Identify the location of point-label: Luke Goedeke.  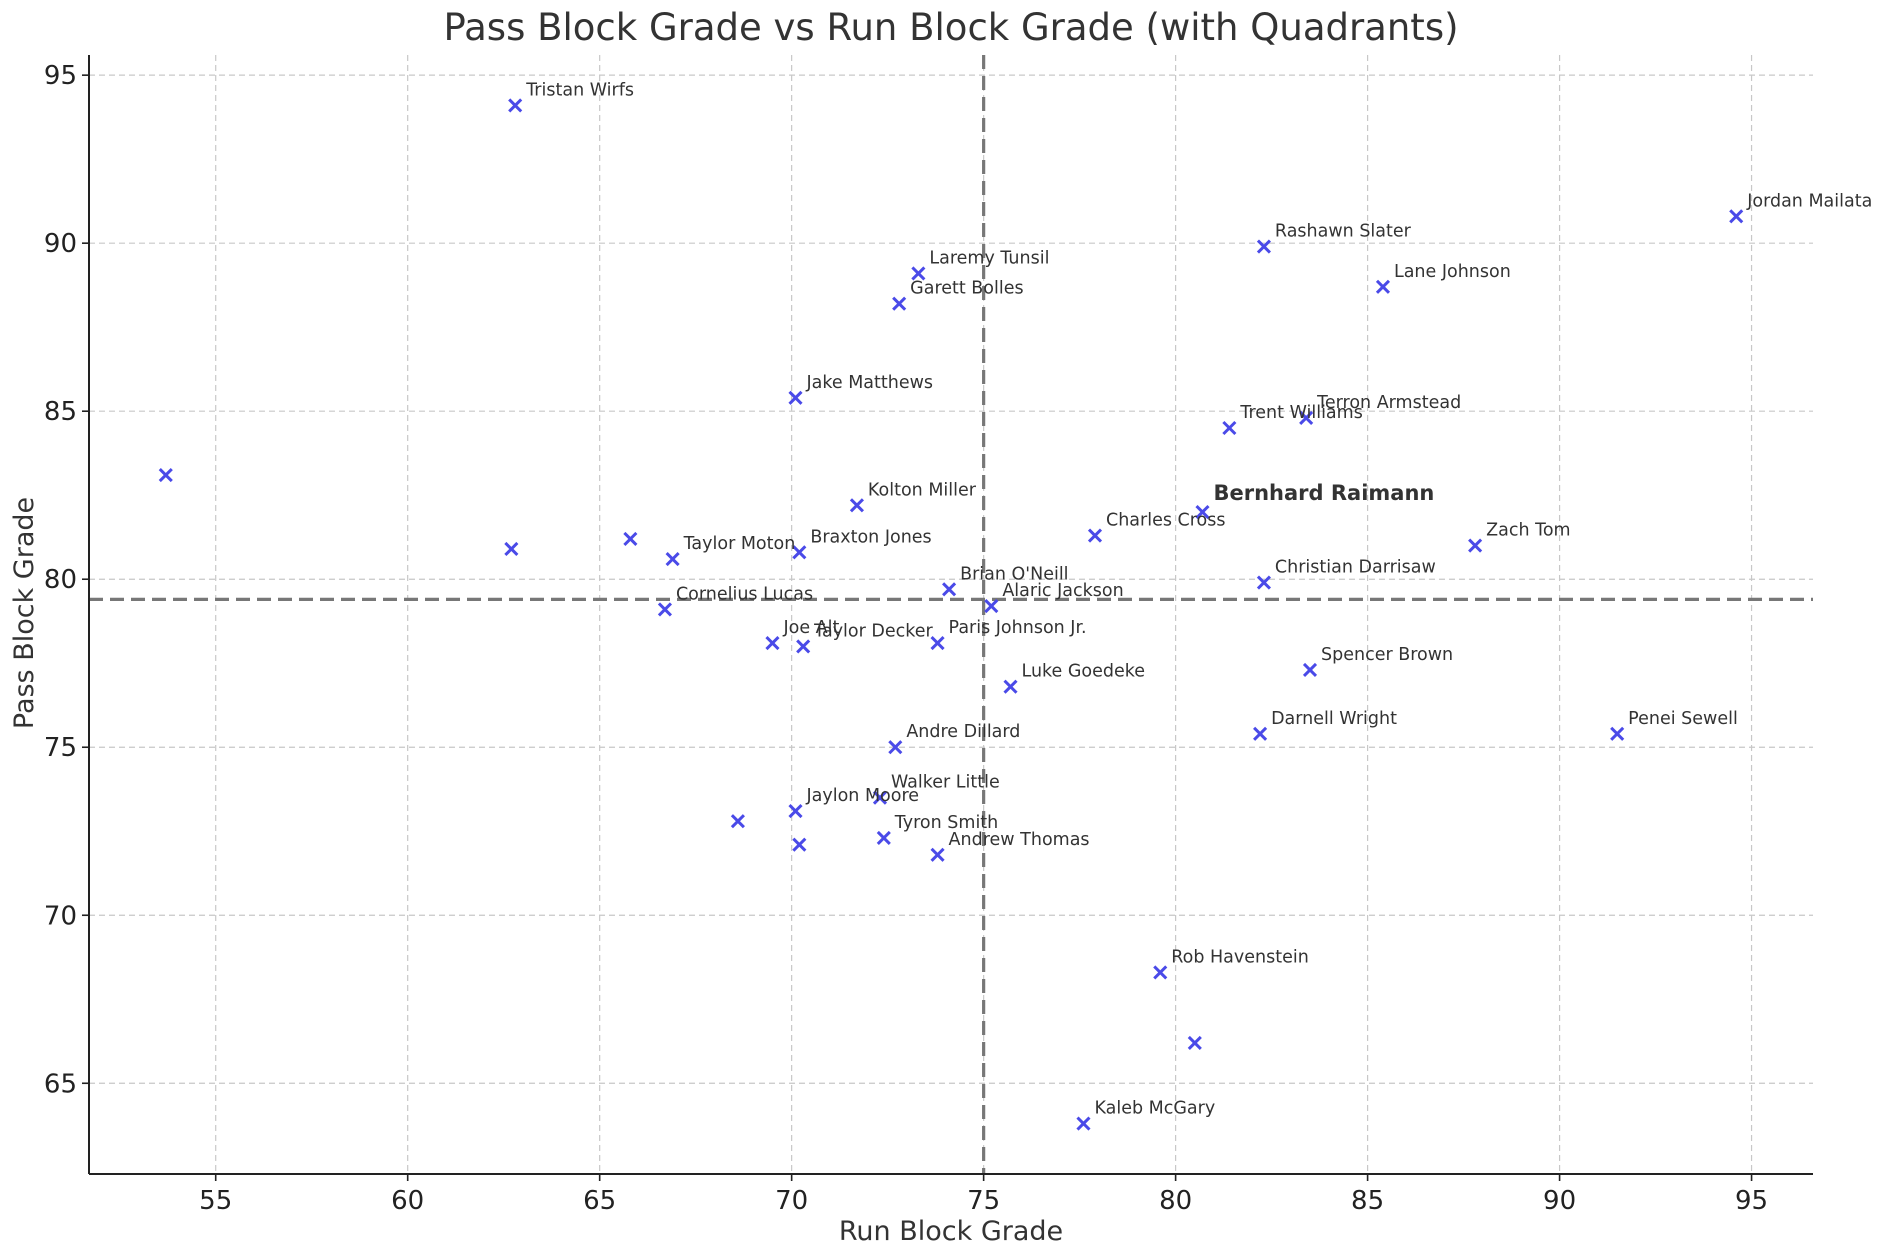
(1084, 672).